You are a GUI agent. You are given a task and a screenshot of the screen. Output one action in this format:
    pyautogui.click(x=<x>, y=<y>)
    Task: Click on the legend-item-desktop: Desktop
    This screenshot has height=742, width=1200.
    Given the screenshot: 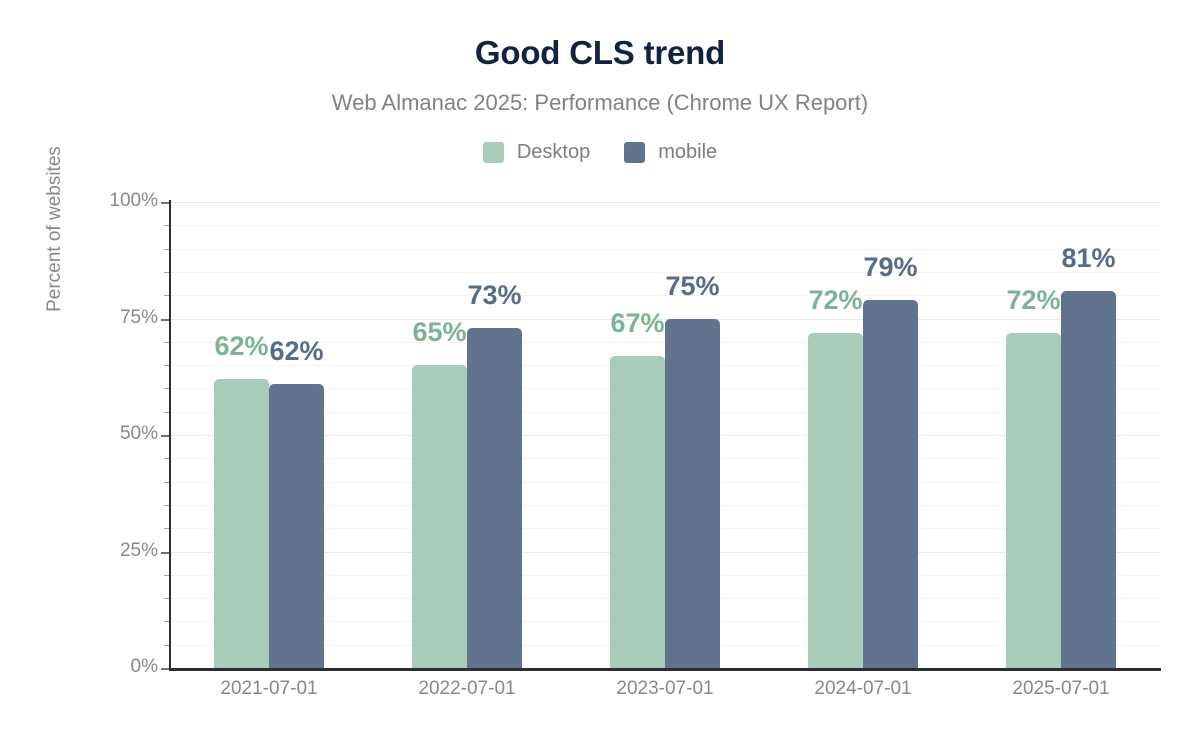 What is the action you would take?
    pyautogui.click(x=536, y=152)
    